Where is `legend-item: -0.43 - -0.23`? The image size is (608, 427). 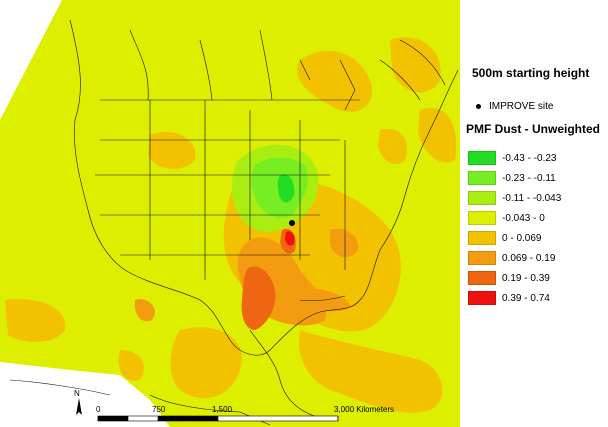
legend-item: -0.43 - -0.23 is located at coordinates (514, 158).